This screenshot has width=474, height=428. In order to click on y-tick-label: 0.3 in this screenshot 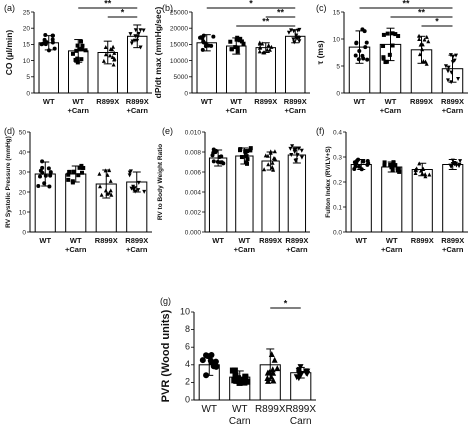, I will do `click(337, 157)`.